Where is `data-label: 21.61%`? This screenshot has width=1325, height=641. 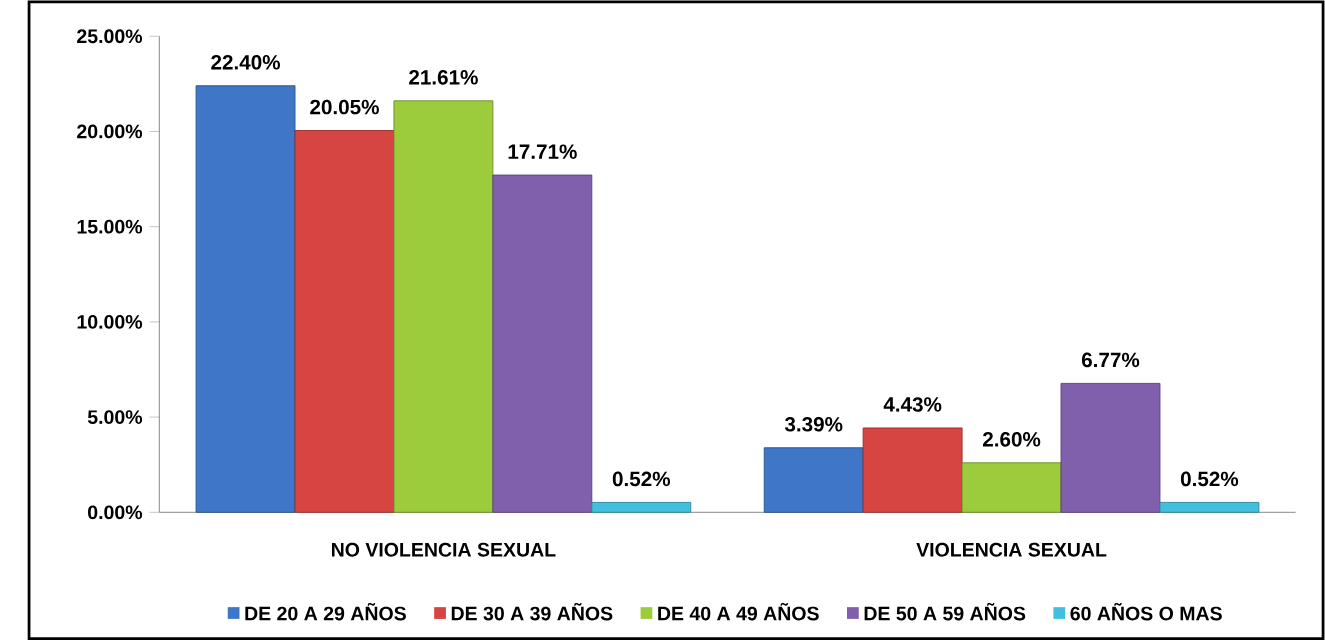
data-label: 21.61% is located at coordinates (443, 77).